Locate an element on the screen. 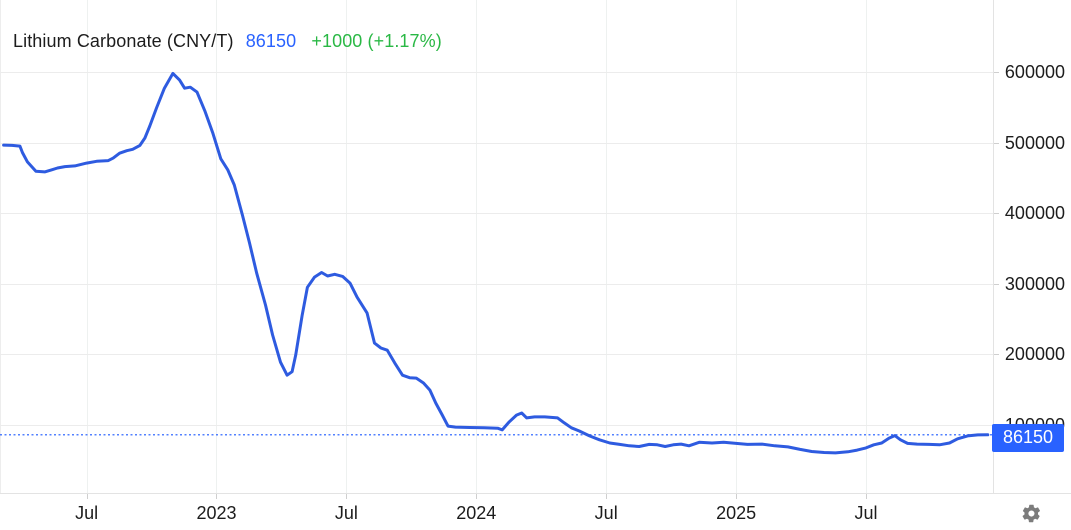 The height and width of the screenshot is (530, 1071). settings-button is located at coordinates (1031, 513).